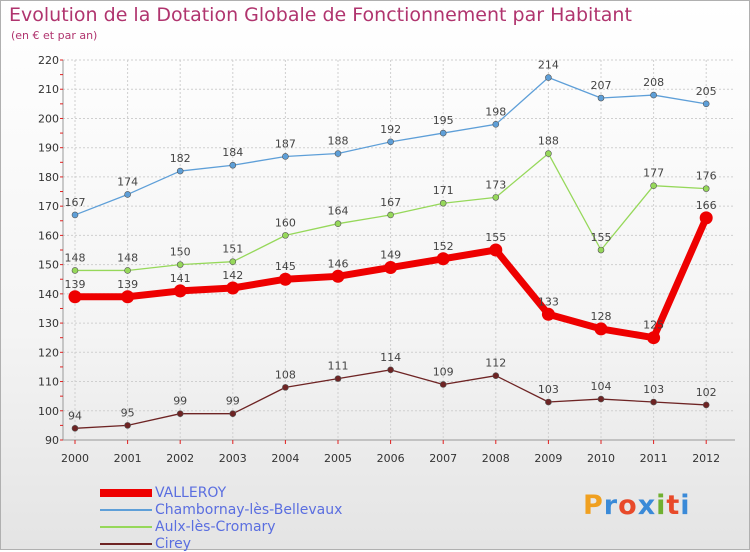 This screenshot has height=552, width=750. I want to click on y-tick-label: 110, so click(48, 382).